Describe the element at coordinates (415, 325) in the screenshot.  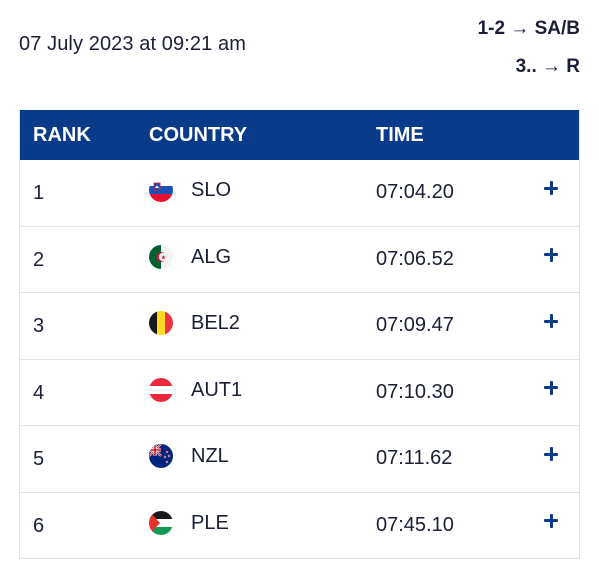
I see `row-time: 07:09.47` at that location.